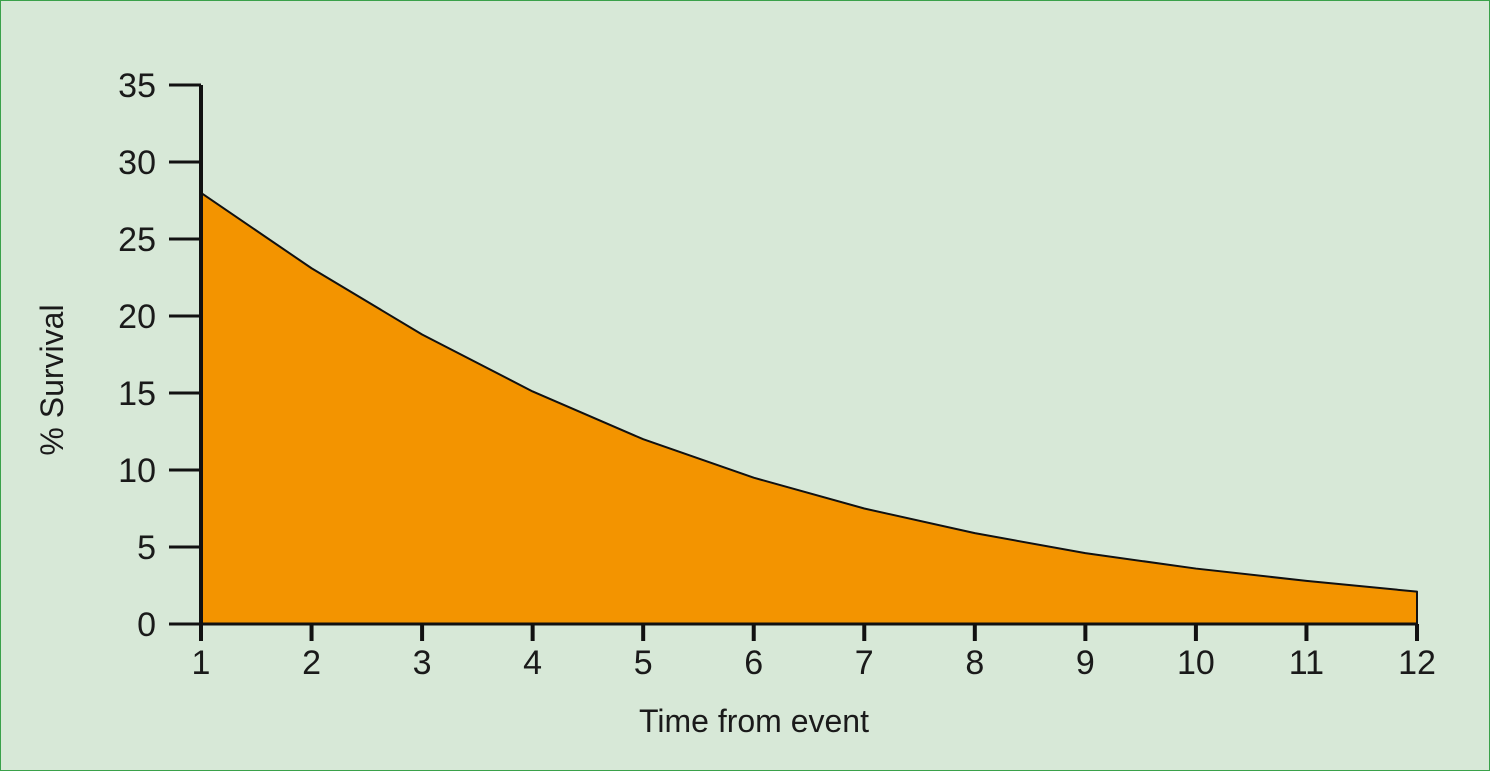 The height and width of the screenshot is (771, 1490). Describe the element at coordinates (1085, 663) in the screenshot. I see `x-tick-label-9: 9` at that location.